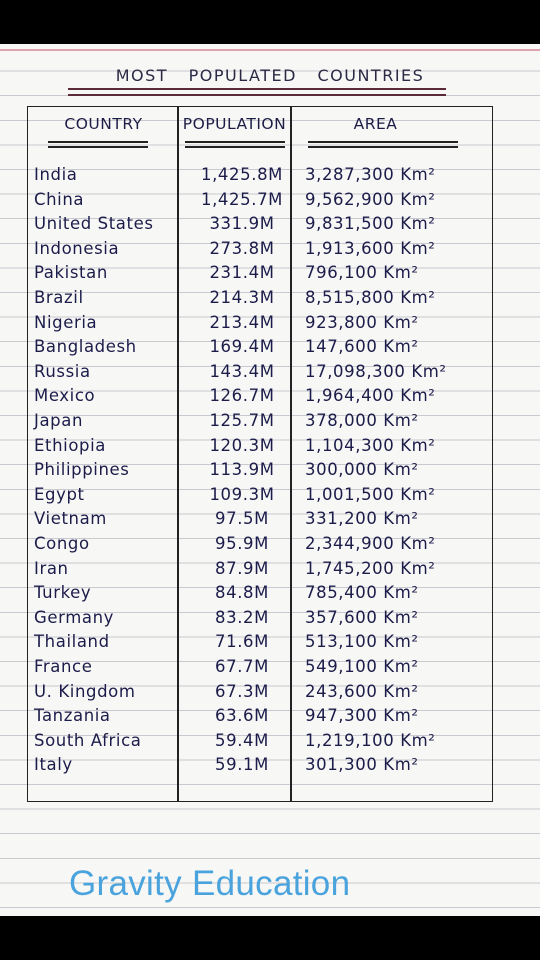  I want to click on area-cell: 1,219,100 Km², so click(370, 740).